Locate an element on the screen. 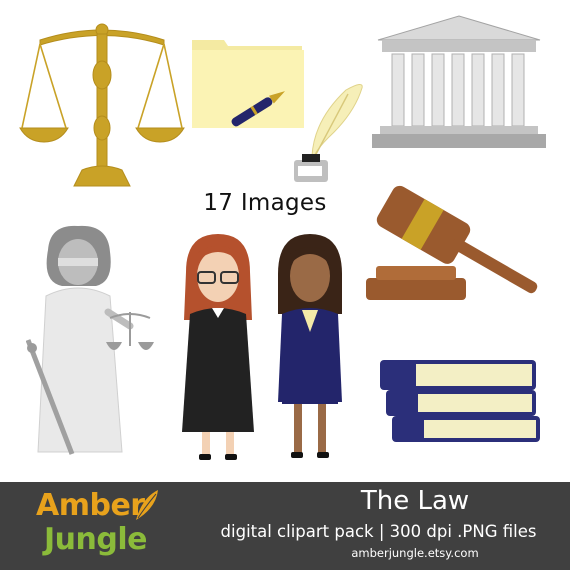 This screenshot has height=570, width=570. quill-inkwell-icon is located at coordinates (328, 133).